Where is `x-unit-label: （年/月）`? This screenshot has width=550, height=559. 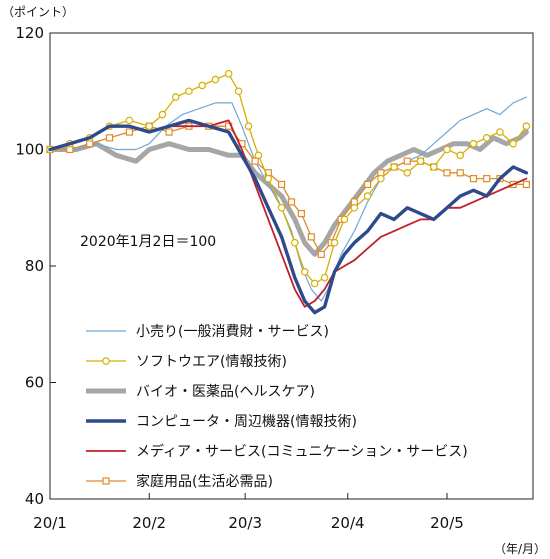
x-unit-label: （年/月） is located at coordinates (520, 549).